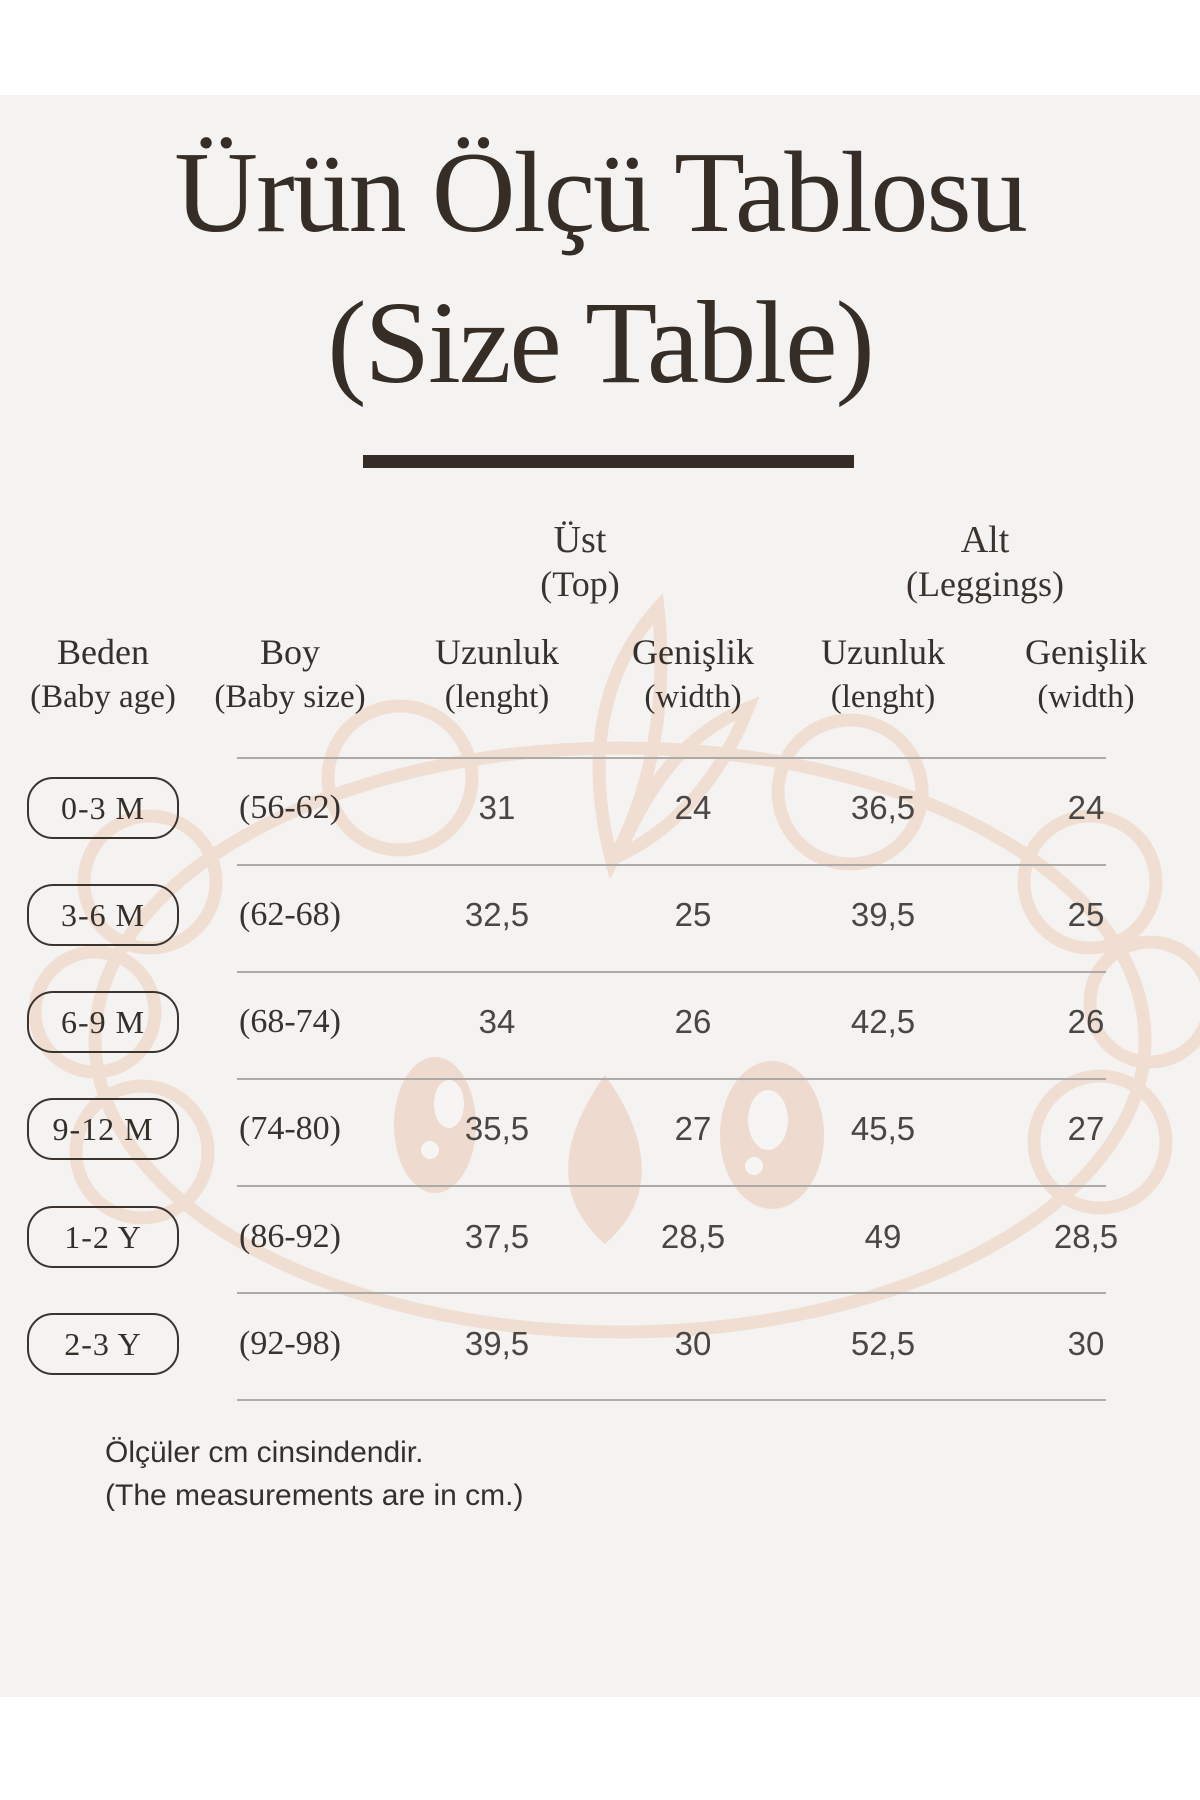 The height and width of the screenshot is (1800, 1200). Describe the element at coordinates (103, 1237) in the screenshot. I see `size-badge: 1-2 Y` at that location.